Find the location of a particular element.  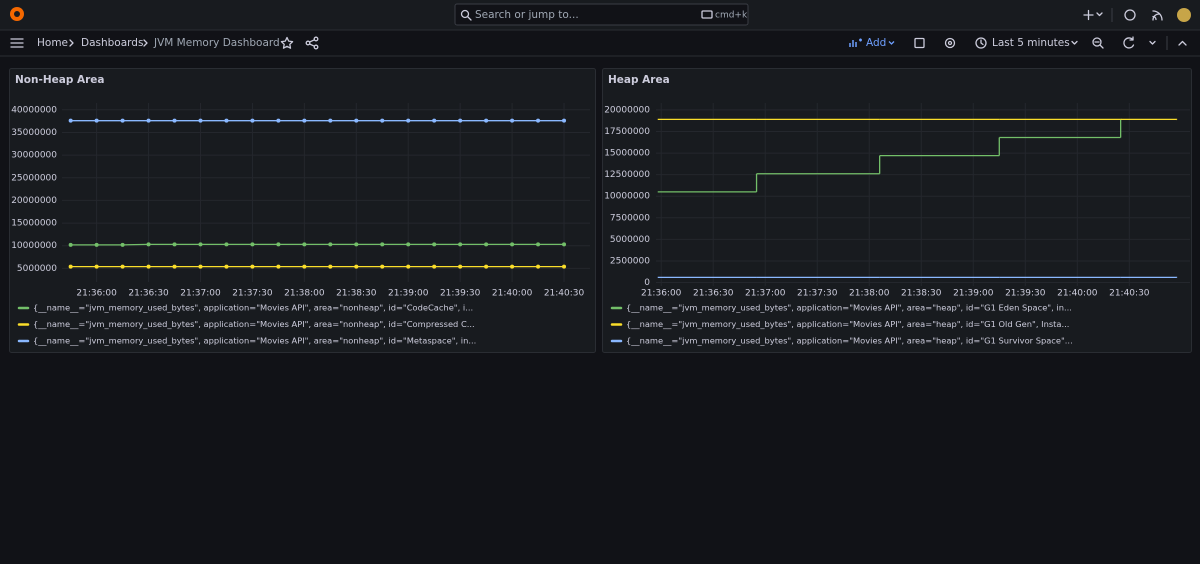

add-button: Add is located at coordinates (872, 43).